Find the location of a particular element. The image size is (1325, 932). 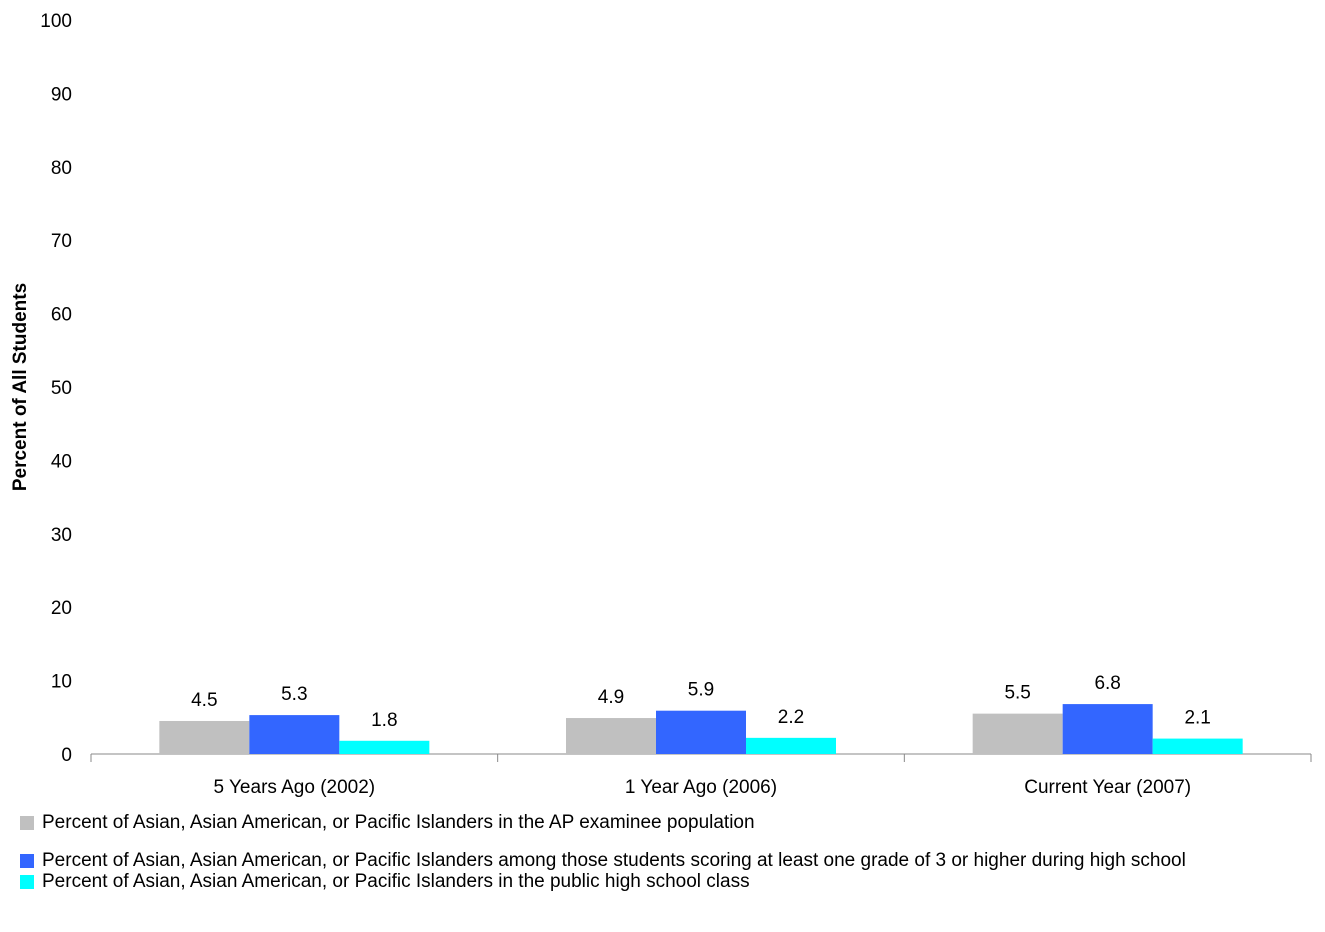

legend-swatch-blue is located at coordinates (27, 861).